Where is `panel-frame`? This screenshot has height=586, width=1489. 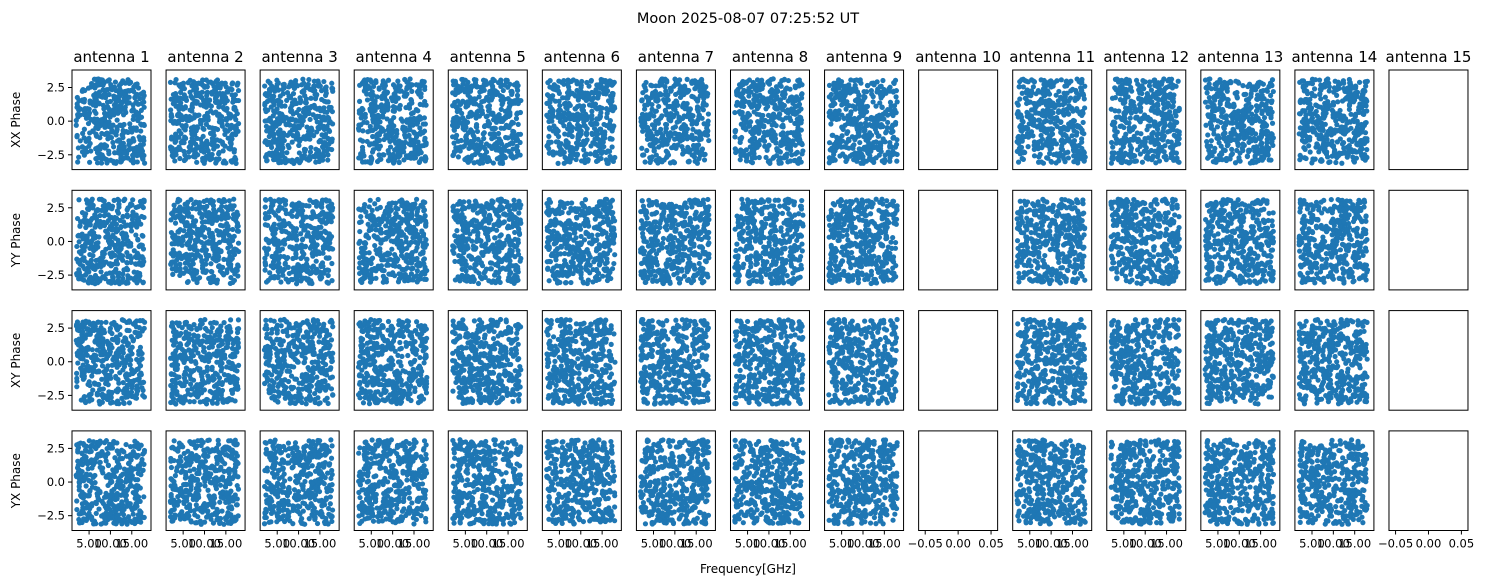
panel-frame is located at coordinates (111, 120).